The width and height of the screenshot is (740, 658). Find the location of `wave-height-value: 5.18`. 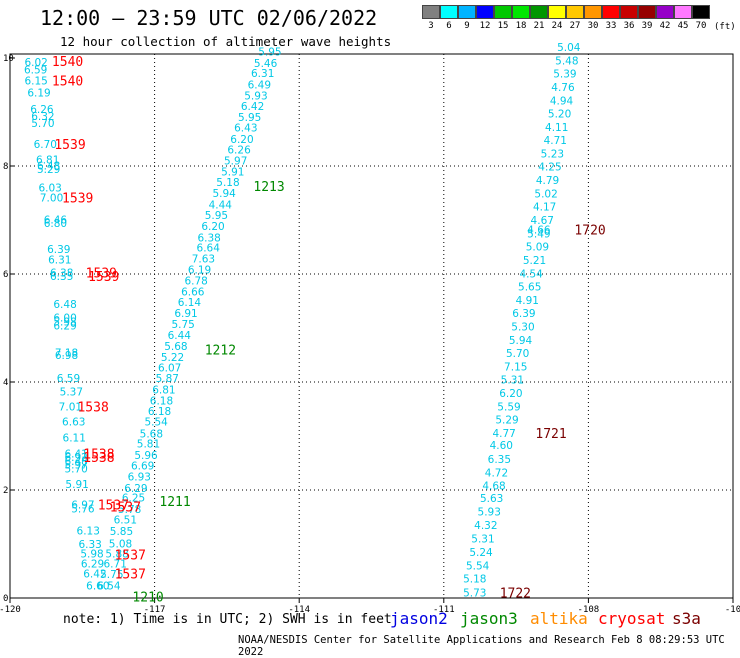

wave-height-value: 5.18 is located at coordinates (227, 183).